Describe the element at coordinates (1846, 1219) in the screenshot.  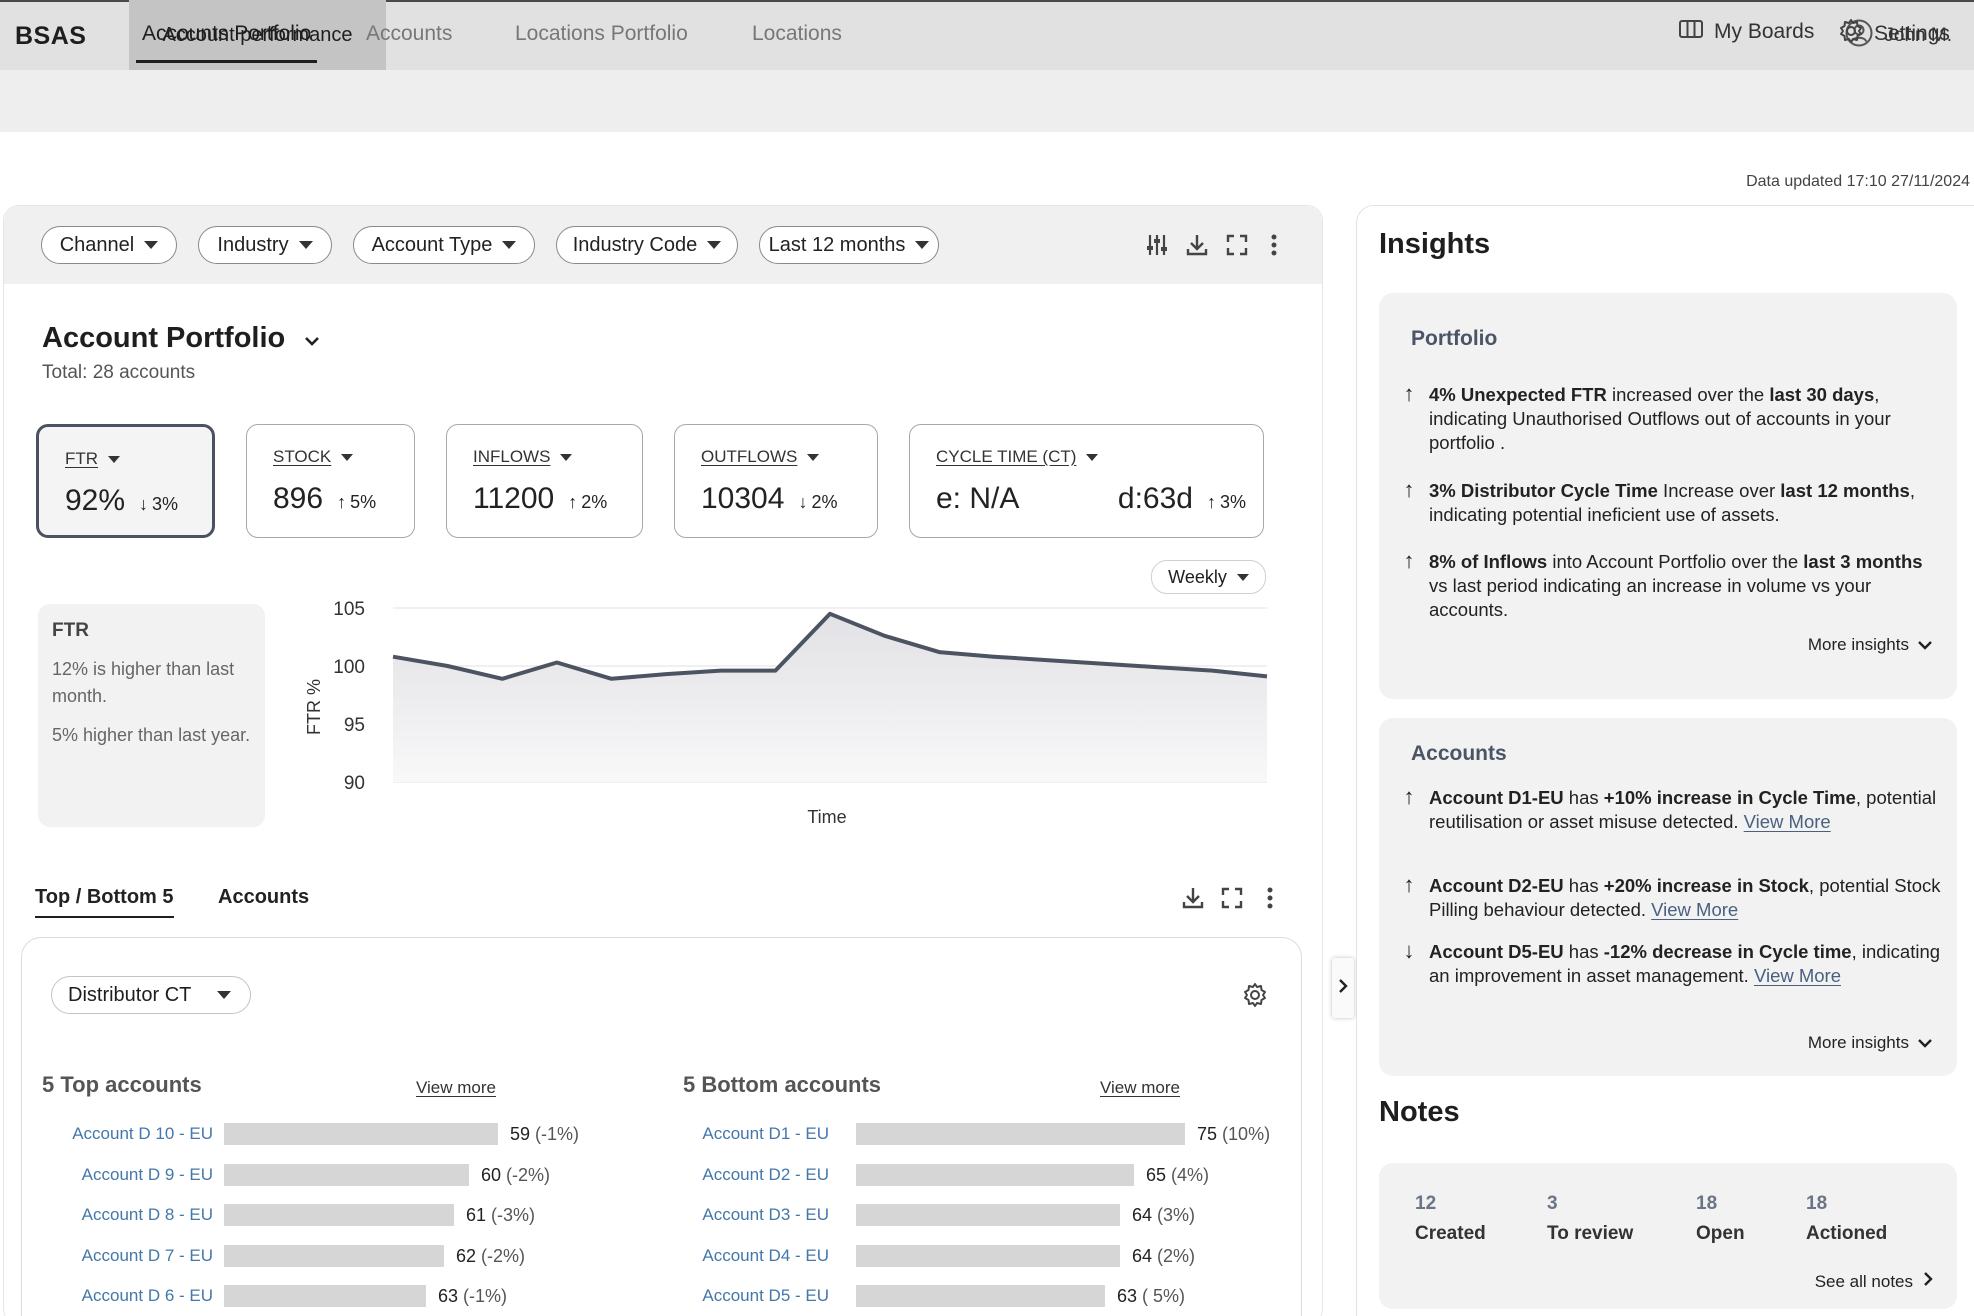
I see `notes-actioned: 18 Actioned` at that location.